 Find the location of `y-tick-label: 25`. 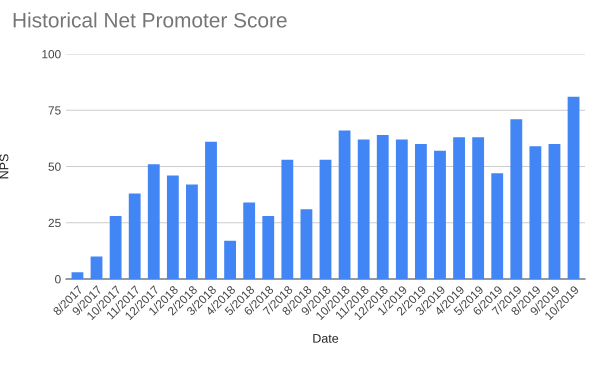

y-tick-label: 25 is located at coordinates (54, 223).